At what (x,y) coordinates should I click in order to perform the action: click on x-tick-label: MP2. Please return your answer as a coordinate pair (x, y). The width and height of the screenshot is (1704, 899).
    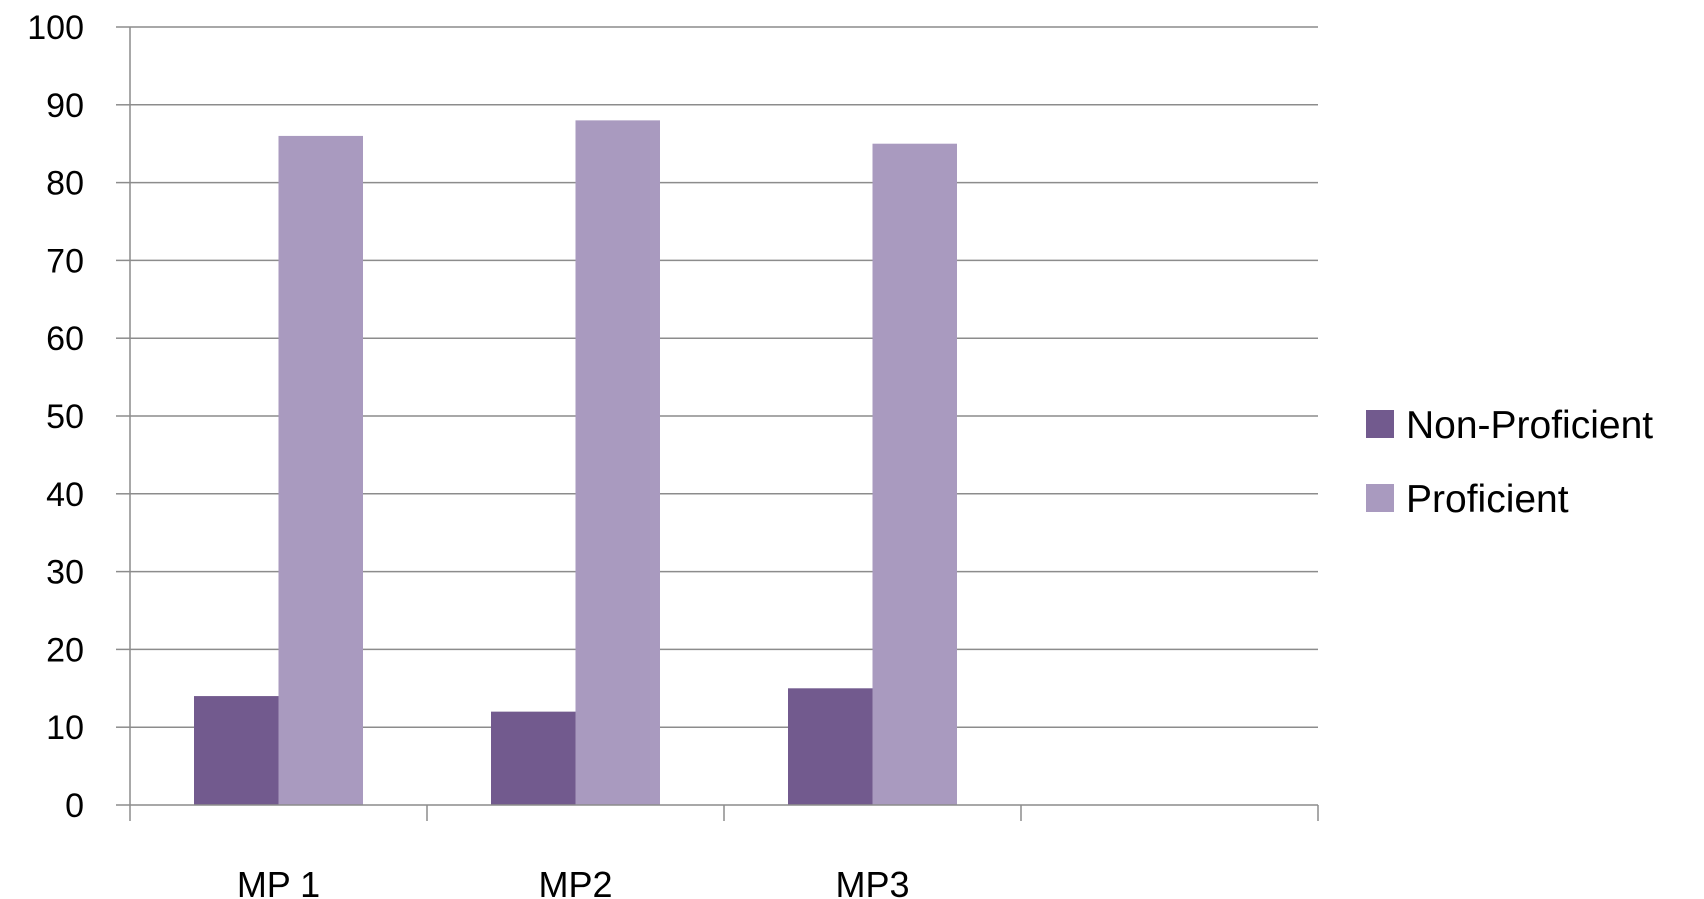
    Looking at the image, I should click on (575, 881).